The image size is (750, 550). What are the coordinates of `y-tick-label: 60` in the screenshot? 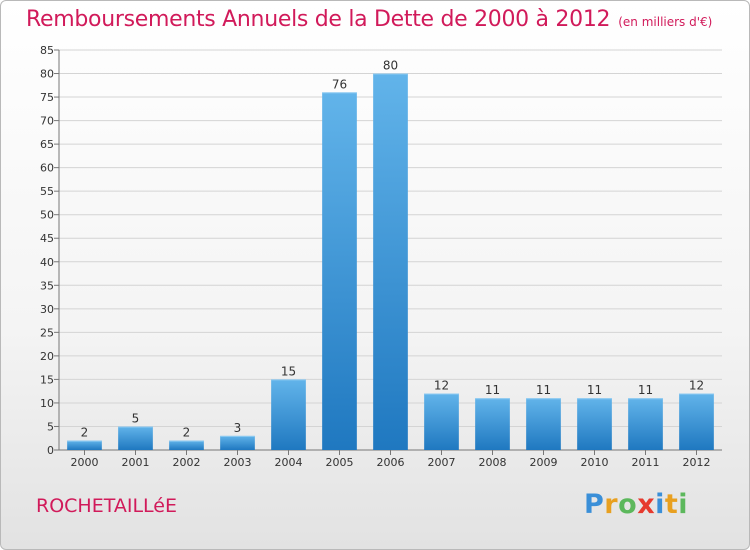 It's located at (47, 168).